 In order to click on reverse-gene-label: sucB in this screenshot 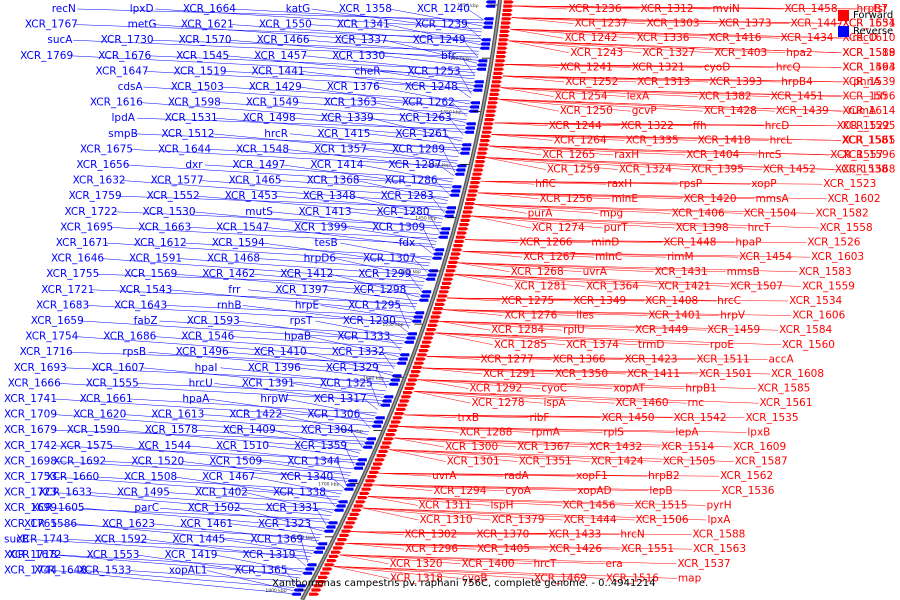, I will do `click(16, 539)`.